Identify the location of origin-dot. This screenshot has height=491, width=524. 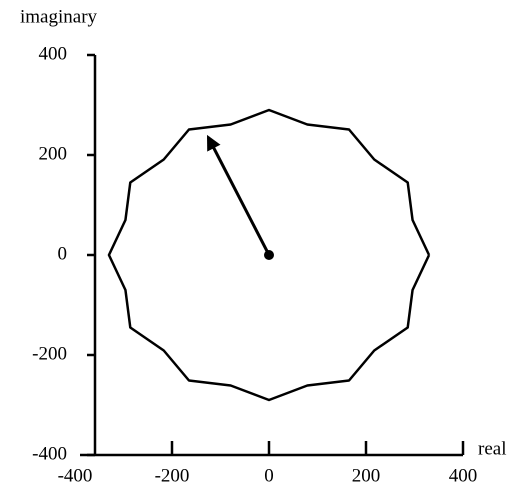
(269, 255).